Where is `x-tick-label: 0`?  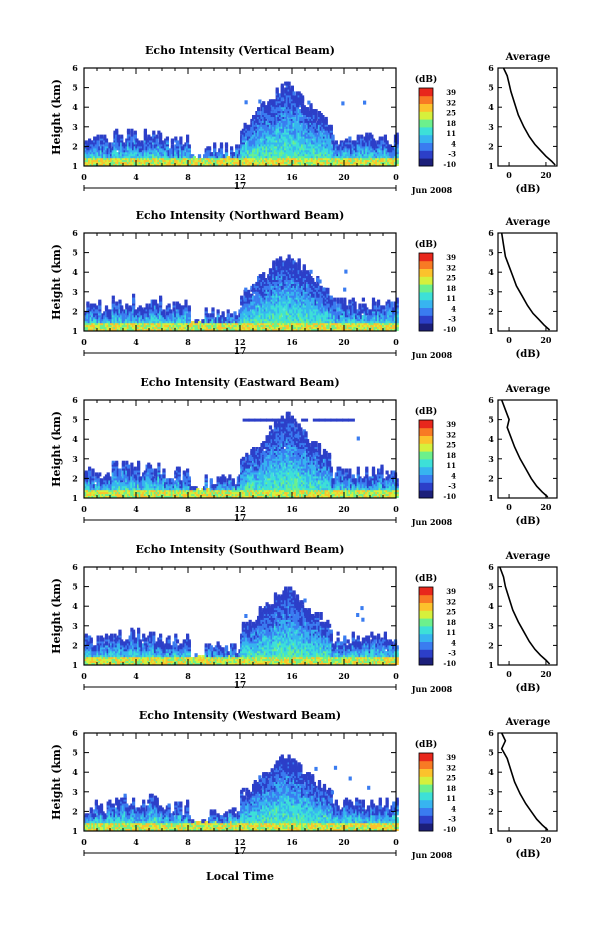
x-tick-label: 0 is located at coordinates (396, 177).